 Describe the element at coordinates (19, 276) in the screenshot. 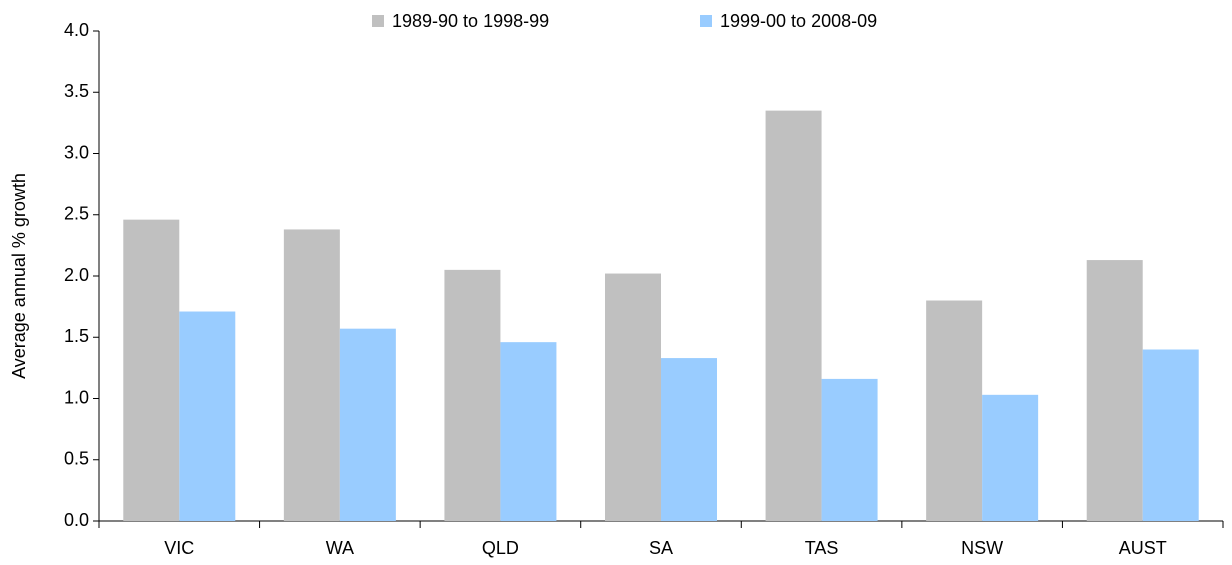

I see `y-axis-label: Average annual % growth` at that location.